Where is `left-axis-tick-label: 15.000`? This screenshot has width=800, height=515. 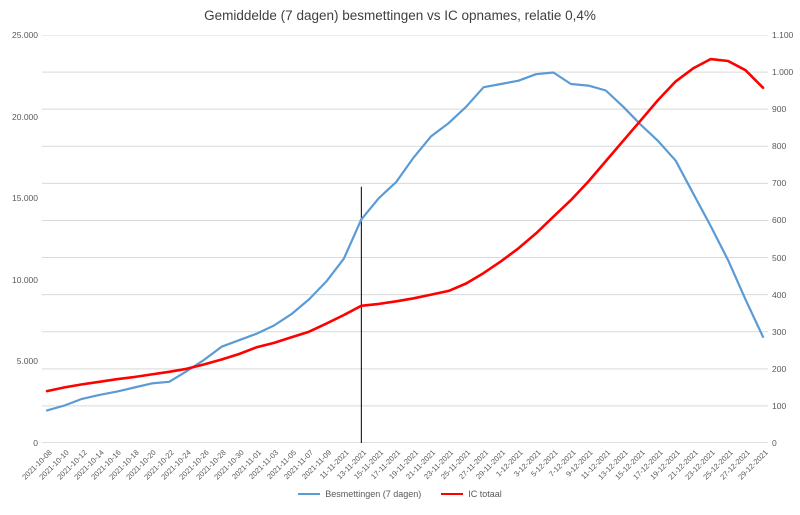
left-axis-tick-label: 15.000 is located at coordinates (25, 198).